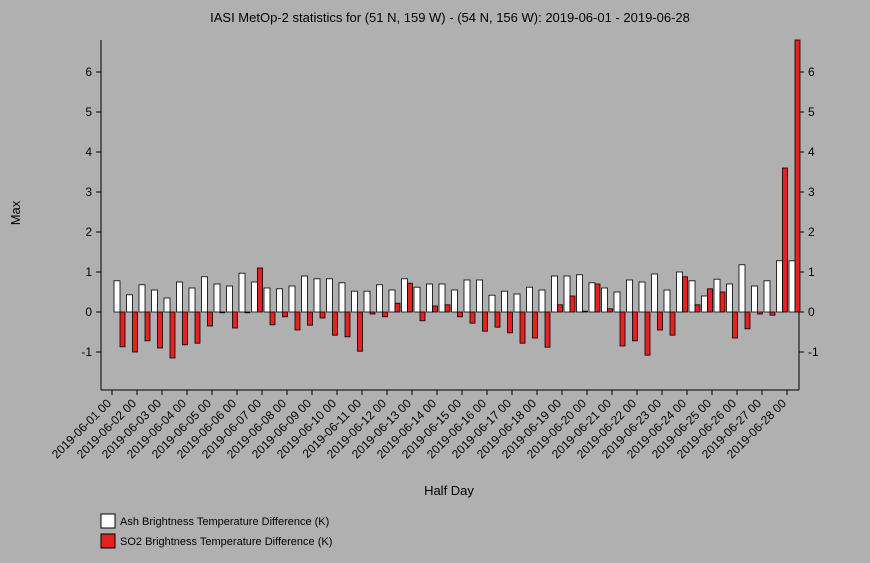 The height and width of the screenshot is (563, 870). Describe the element at coordinates (811, 232) in the screenshot. I see `y-tick-label-right: 2` at that location.